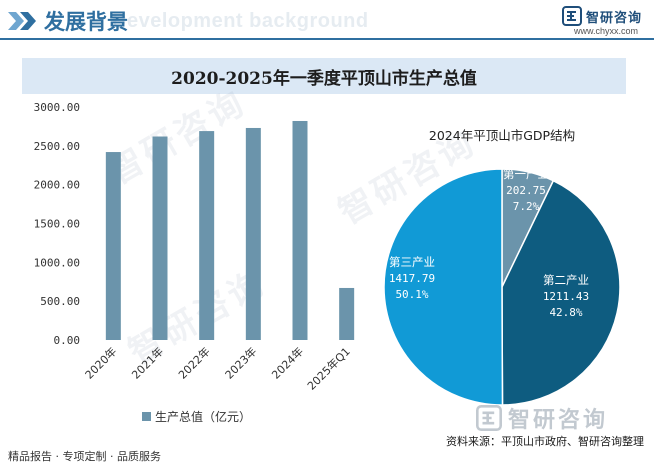 This screenshot has width=654, height=469. What do you see at coordinates (240, 362) in the screenshot?
I see `x-tick-label: 2023年` at bounding box center [240, 362].